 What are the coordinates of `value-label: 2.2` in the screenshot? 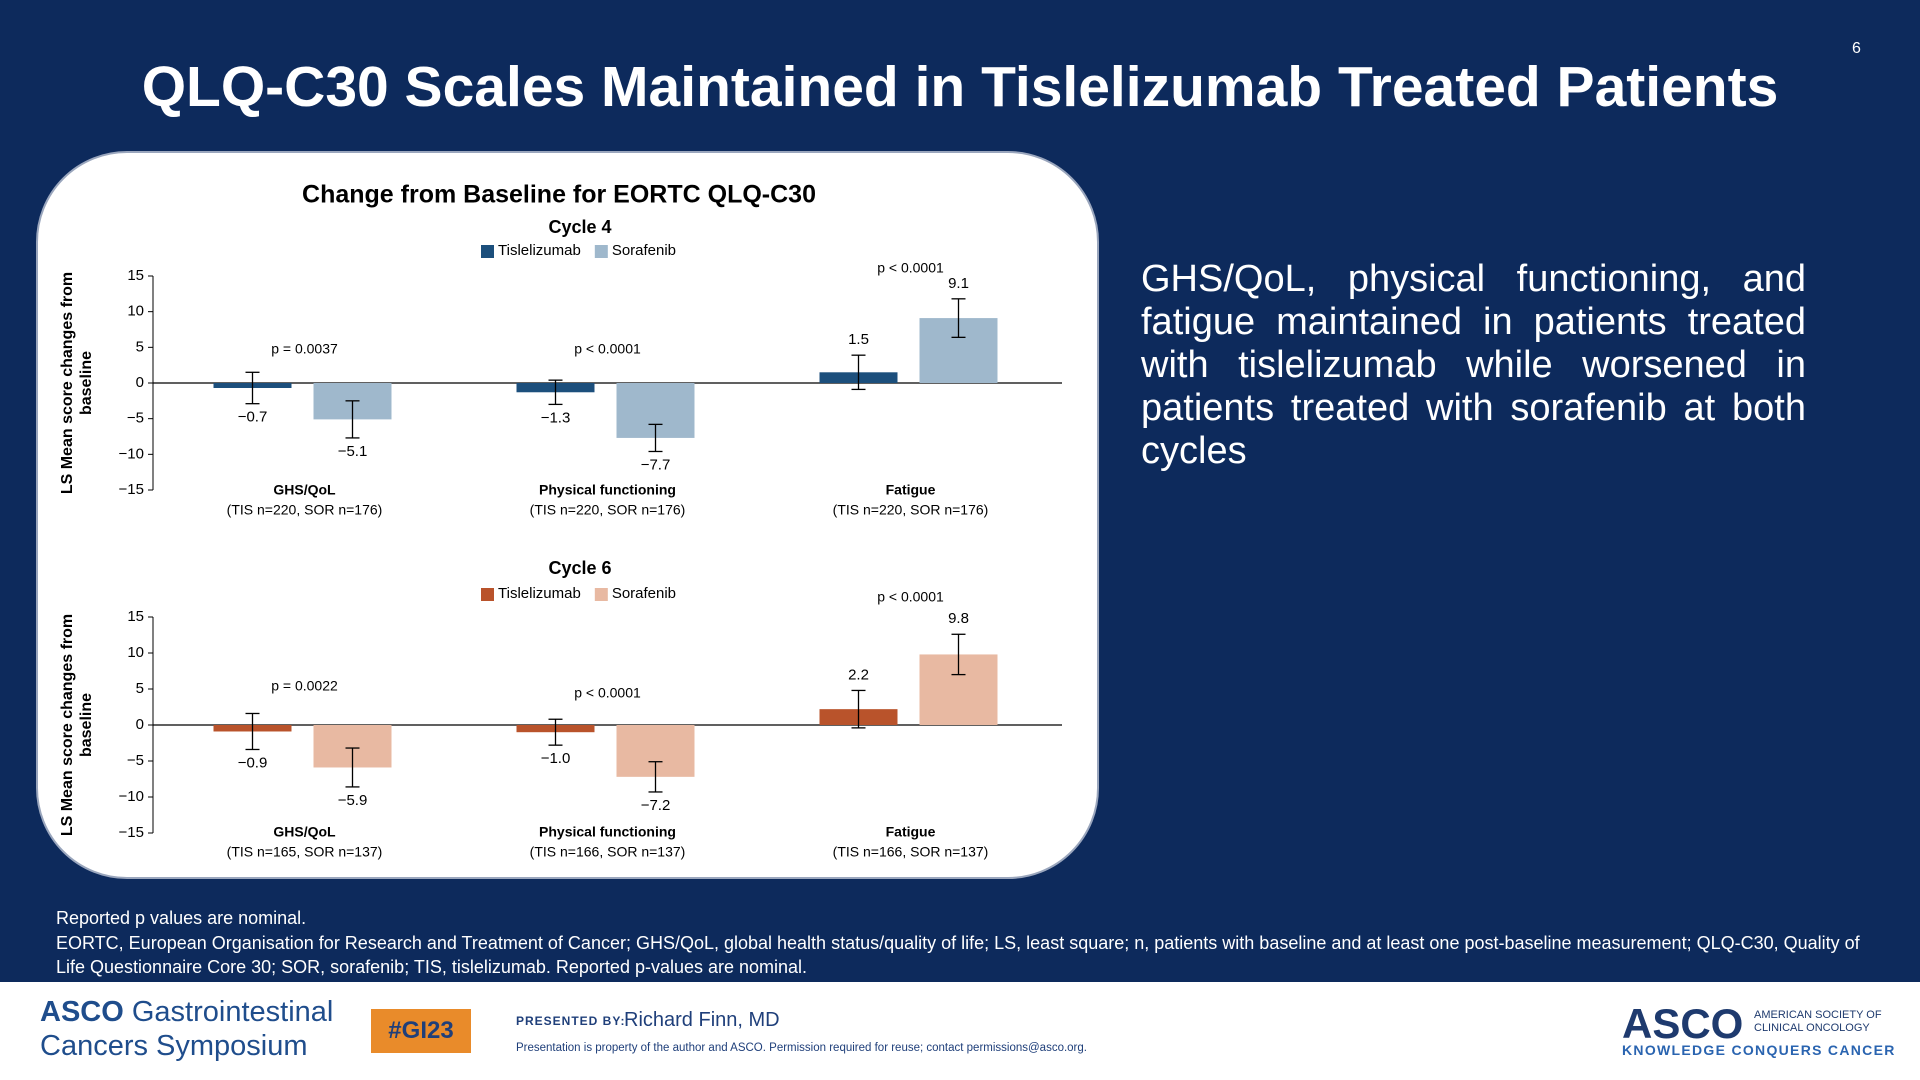 It's located at (858, 674).